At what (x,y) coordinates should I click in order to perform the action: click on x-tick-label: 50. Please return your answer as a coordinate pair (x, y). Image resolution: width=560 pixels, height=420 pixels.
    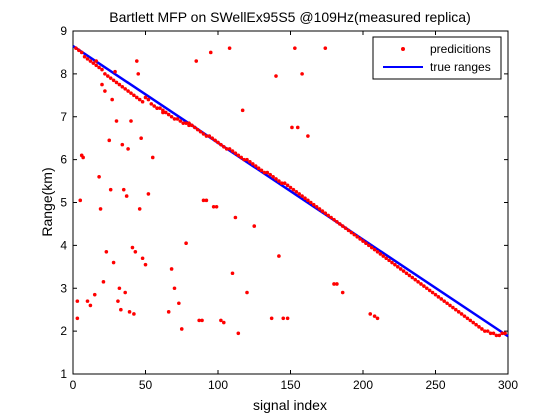
    Looking at the image, I should click on (146, 385).